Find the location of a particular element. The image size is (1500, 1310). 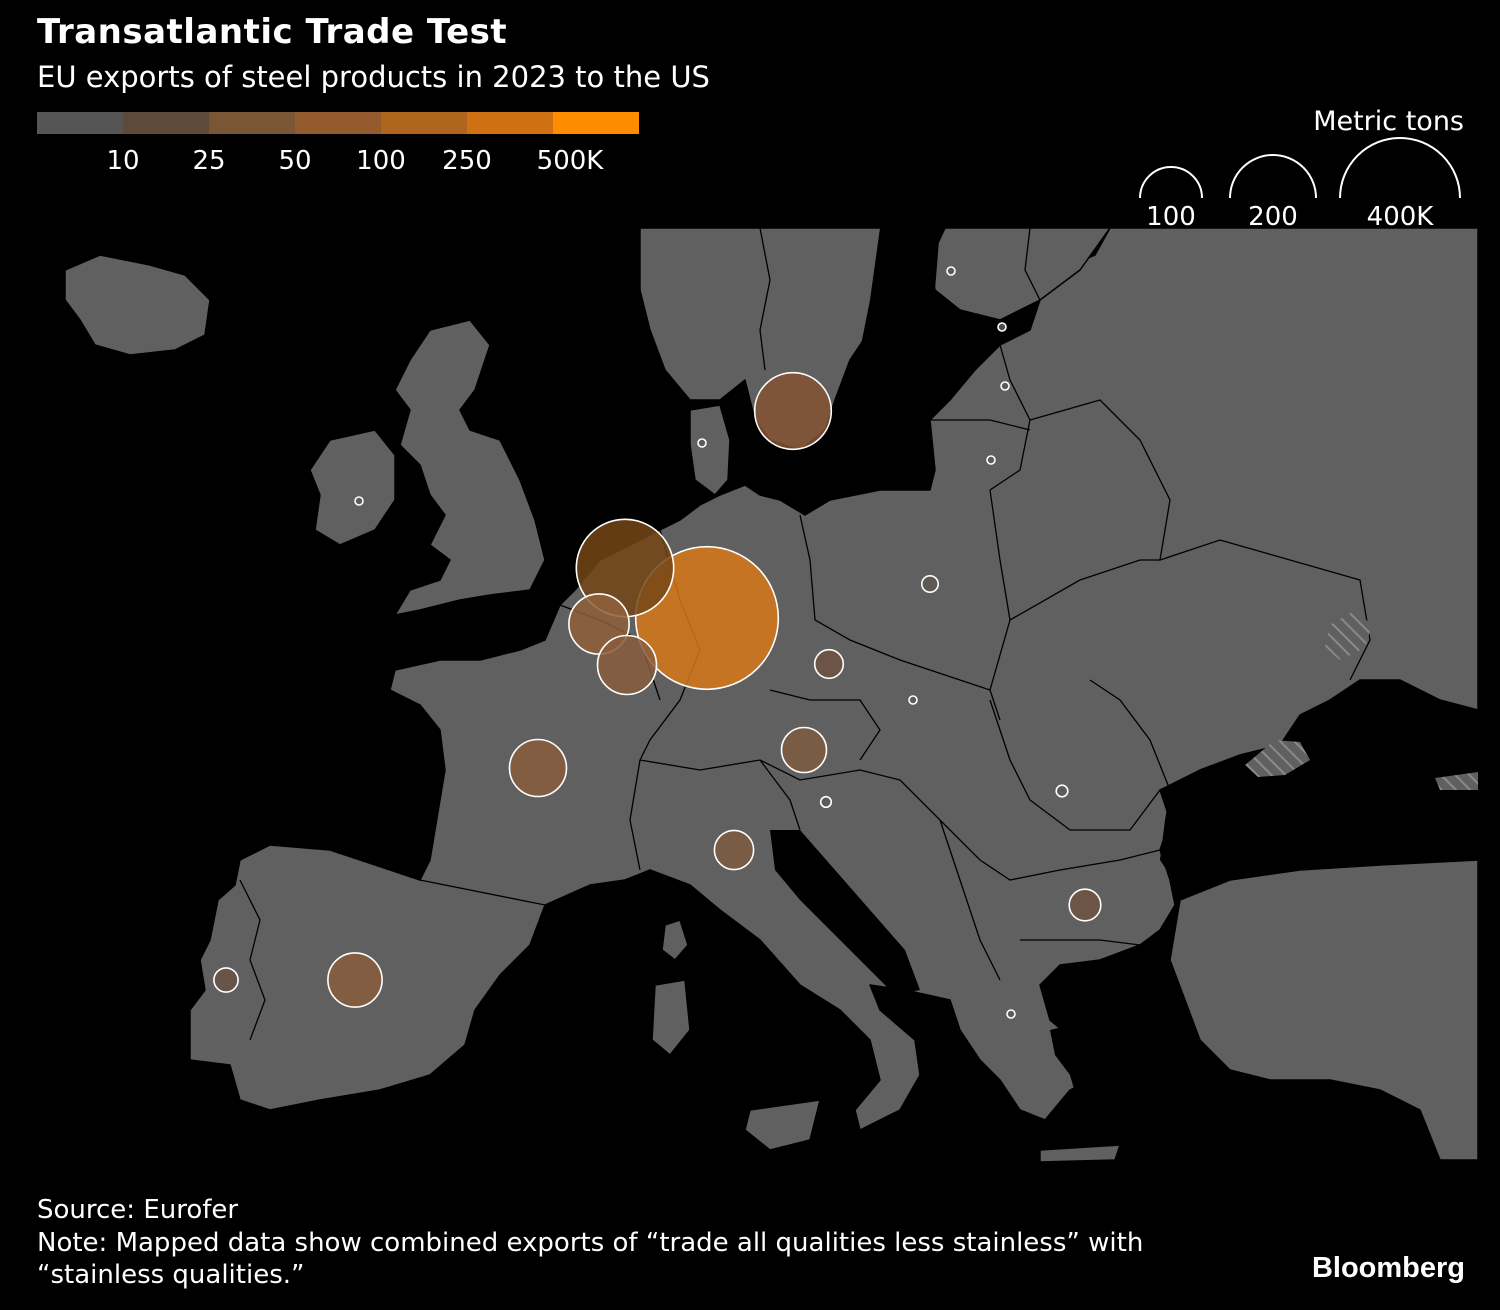

source-note: Source: Eurofer is located at coordinates (138, 1210).